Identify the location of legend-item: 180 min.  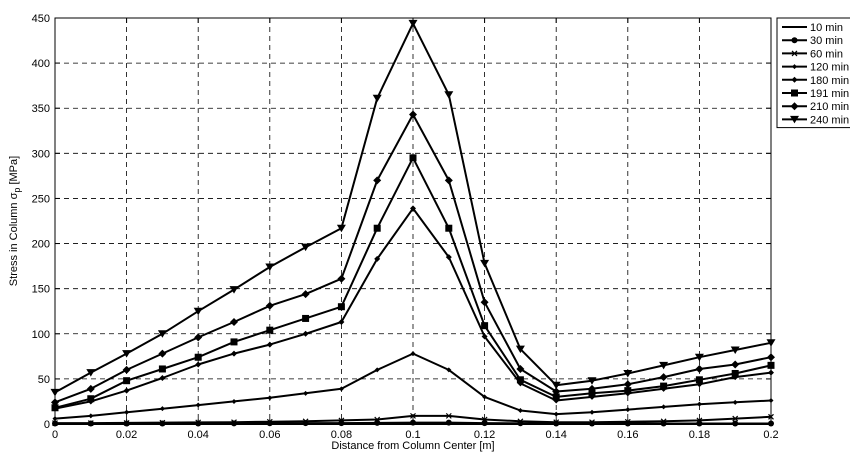
(815, 81).